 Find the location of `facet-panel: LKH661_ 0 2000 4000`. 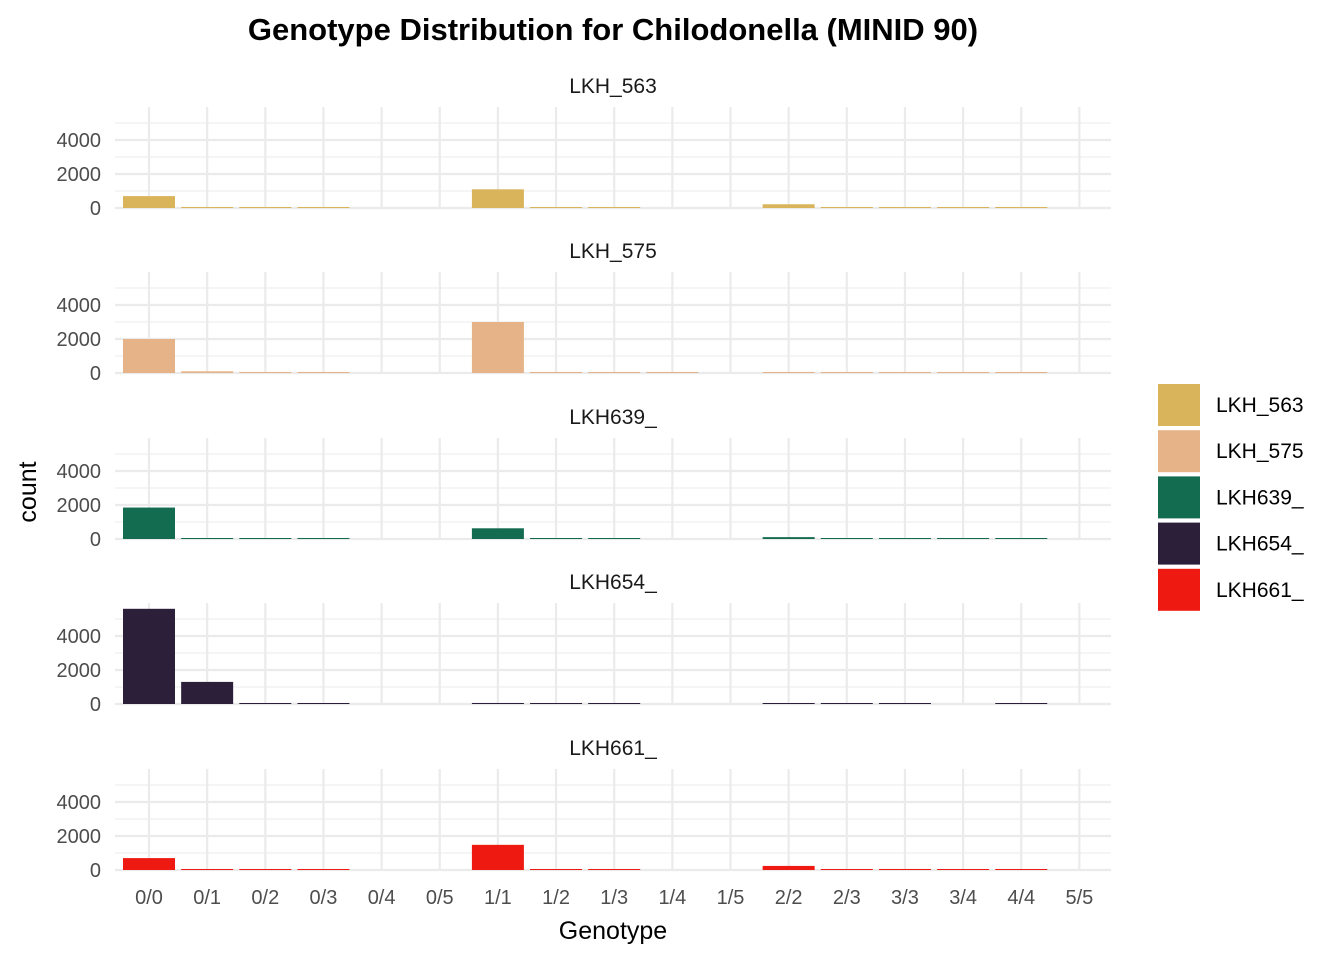

facet-panel: LKH661_ 0 2000 4000 is located at coordinates (584, 809).